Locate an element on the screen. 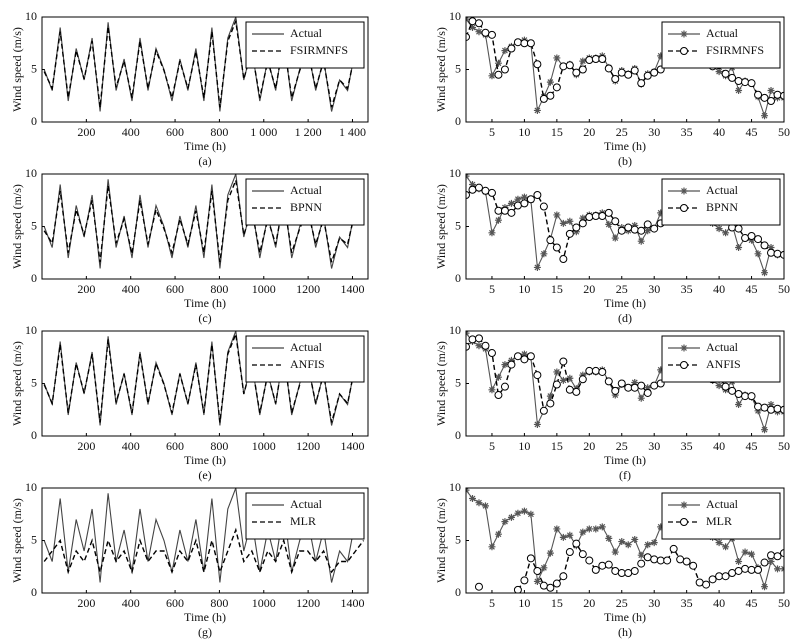  x-tick-label: 600 is located at coordinates (175, 446).